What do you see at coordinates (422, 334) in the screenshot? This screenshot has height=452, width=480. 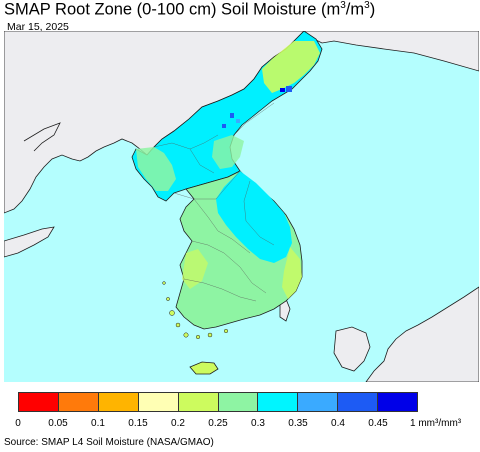 I see `japan-landmass` at bounding box center [422, 334].